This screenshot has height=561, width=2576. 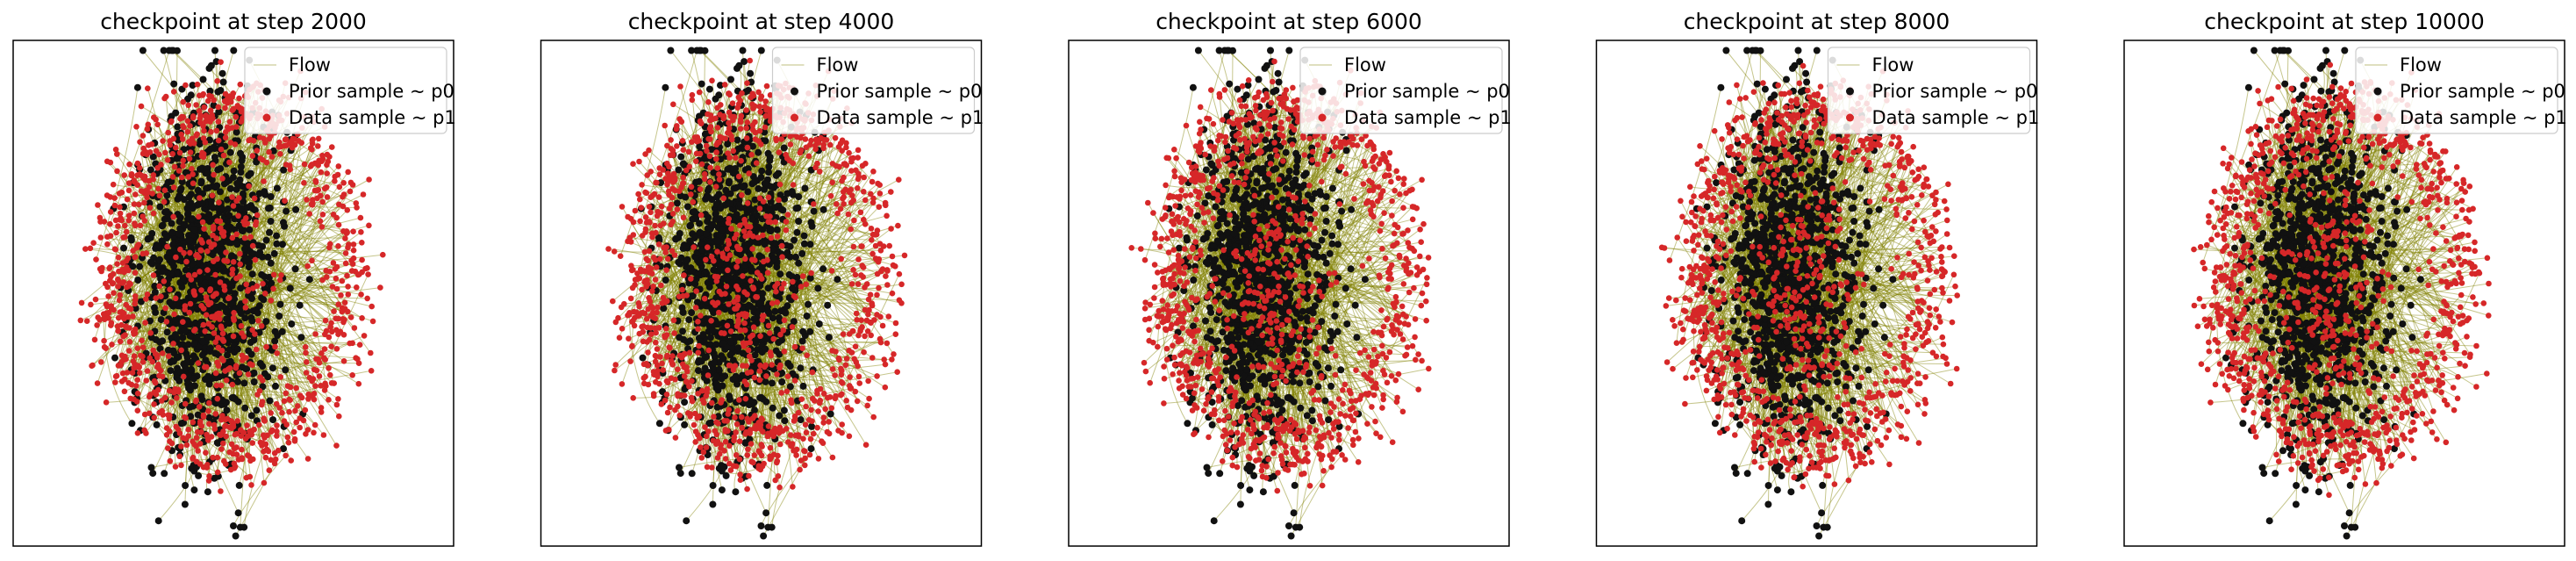 What do you see at coordinates (310, 65) in the screenshot?
I see `legend-label: Flow` at bounding box center [310, 65].